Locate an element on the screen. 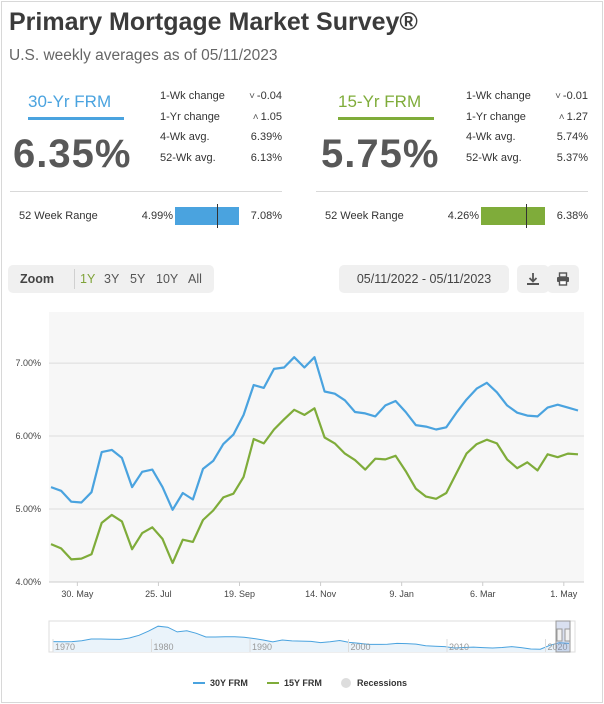 Image resolution: width=604 pixels, height=704 pixels. download-button is located at coordinates (533, 279).